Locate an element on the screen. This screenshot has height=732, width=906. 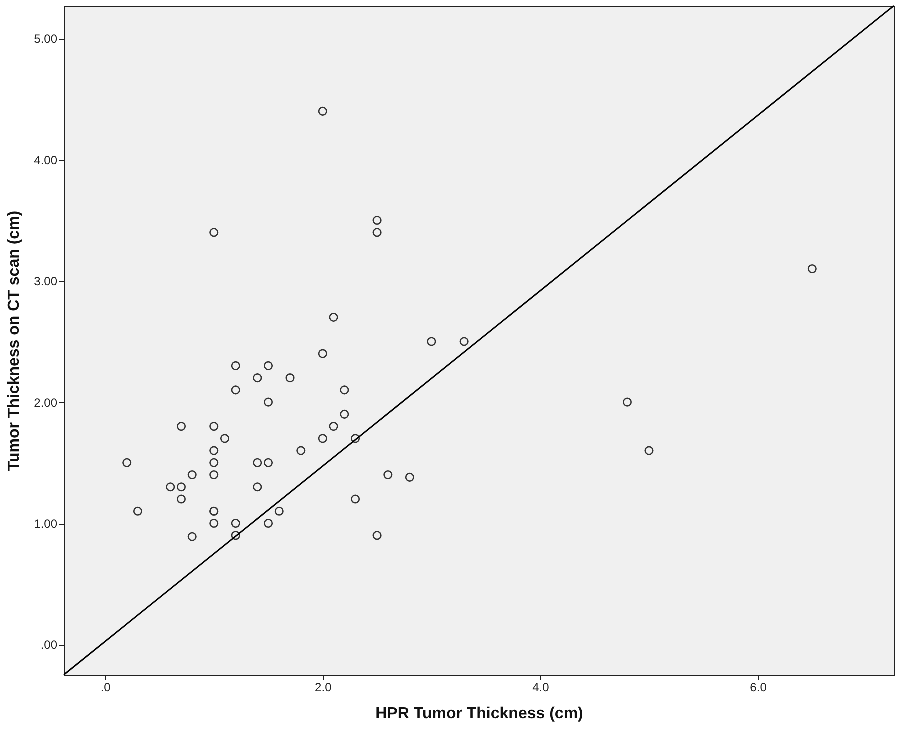
y-tick-label: .00 is located at coordinates (49, 645).